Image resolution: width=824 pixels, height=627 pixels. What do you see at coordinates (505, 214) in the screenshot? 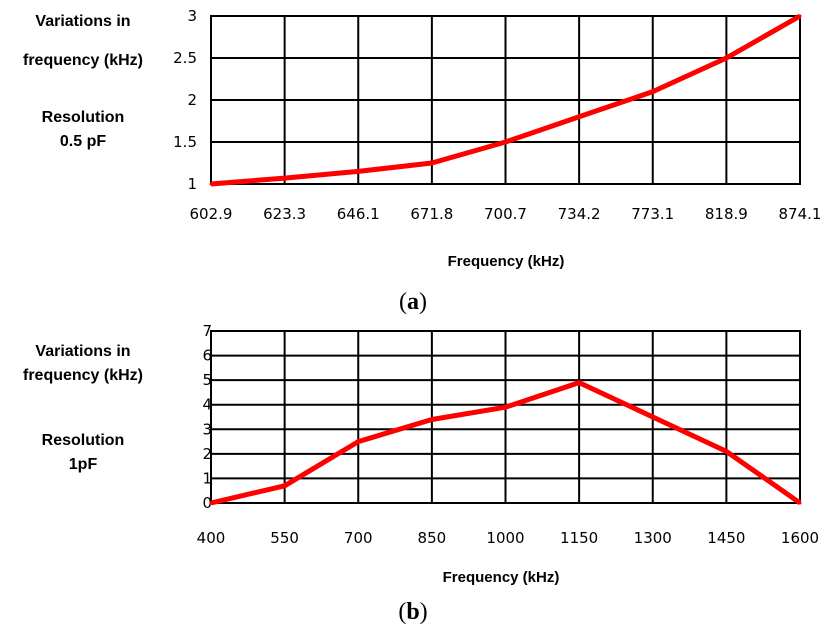
I see `x-tick-label: 700.7` at bounding box center [505, 214].